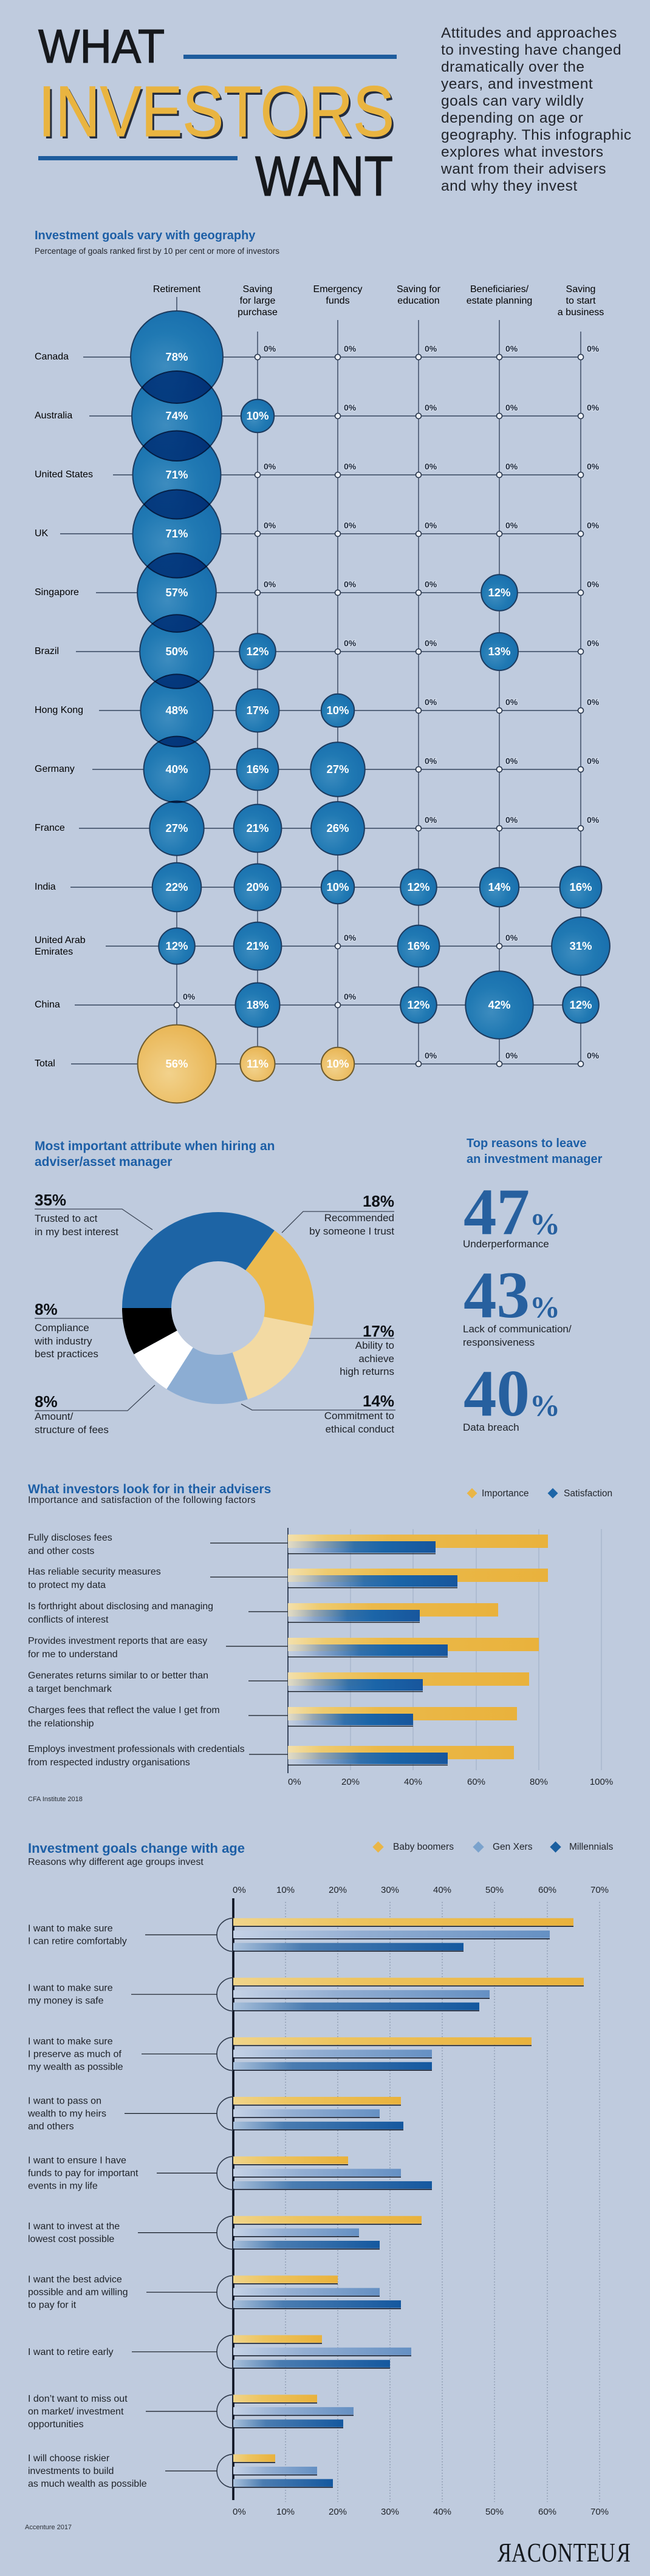 This screenshot has height=2576, width=650. What do you see at coordinates (77, 1942) in the screenshot?
I see `svg-text: I can retire comfortably` at bounding box center [77, 1942].